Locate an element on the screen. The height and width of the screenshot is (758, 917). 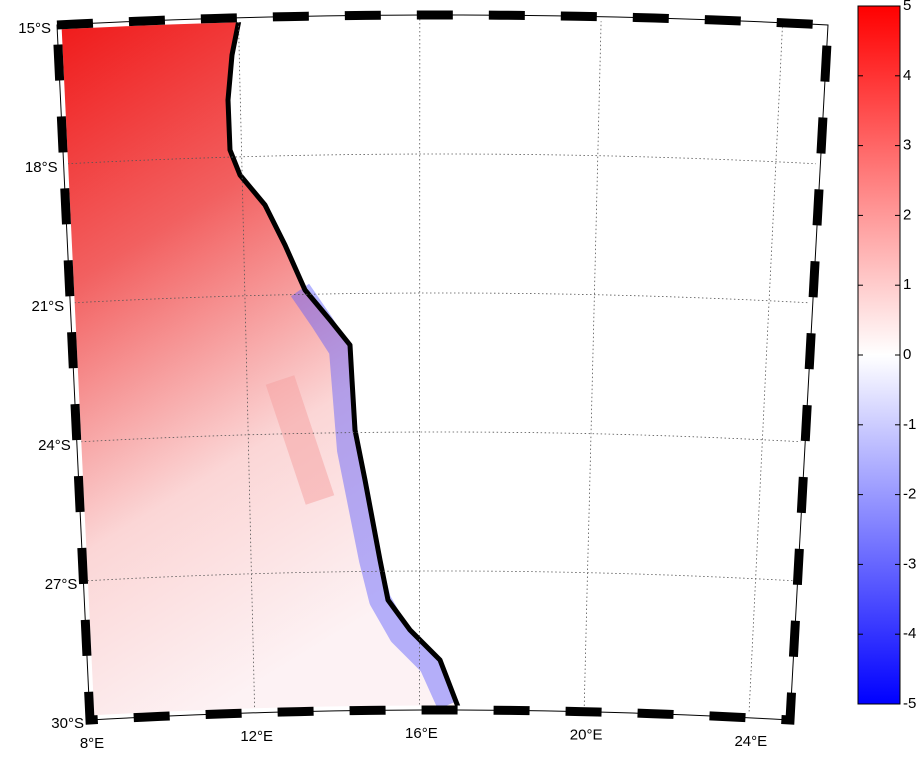
coastal-warm is located at coordinates (300, 440).